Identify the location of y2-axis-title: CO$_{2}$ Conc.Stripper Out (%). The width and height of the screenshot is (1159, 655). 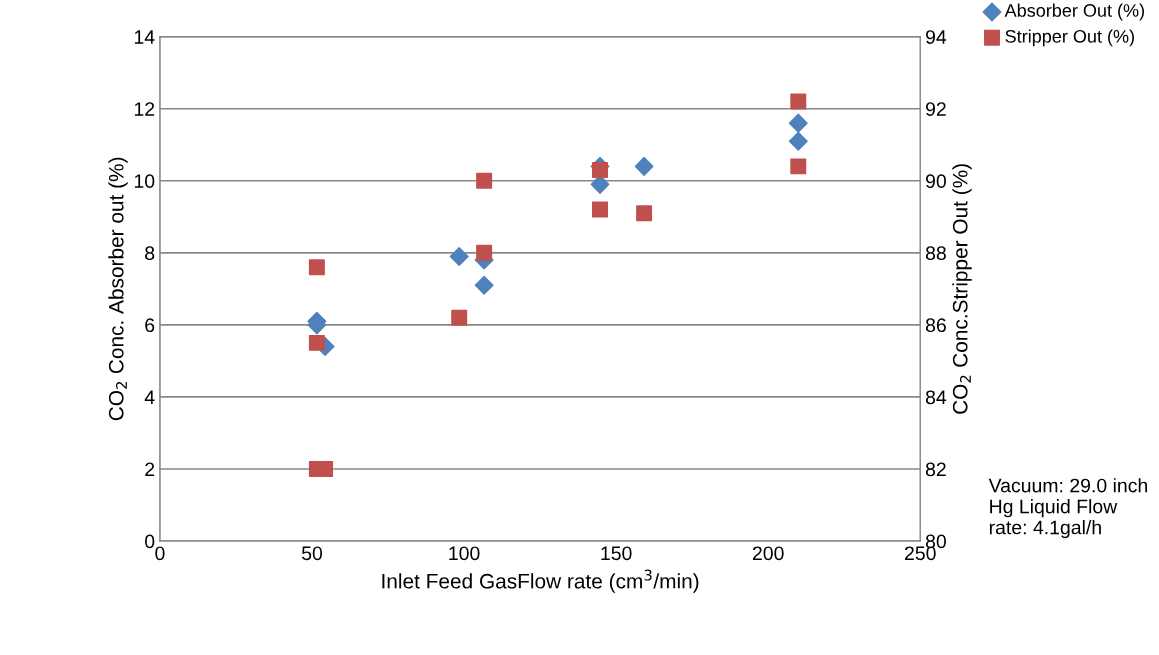
(962, 289).